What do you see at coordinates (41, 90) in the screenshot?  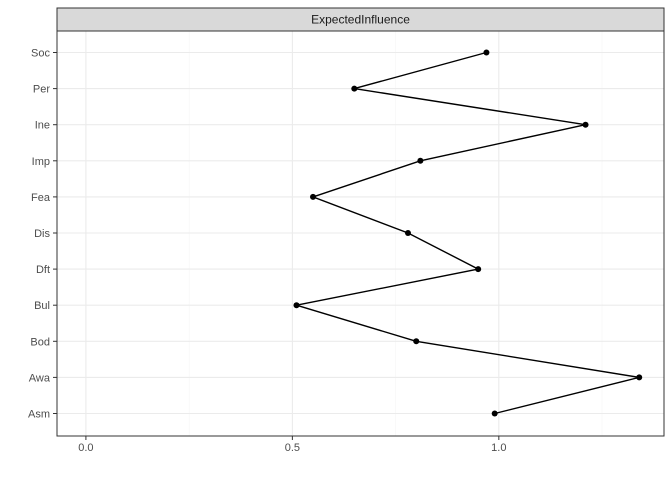 I see `y-tick-label-per: Per` at bounding box center [41, 90].